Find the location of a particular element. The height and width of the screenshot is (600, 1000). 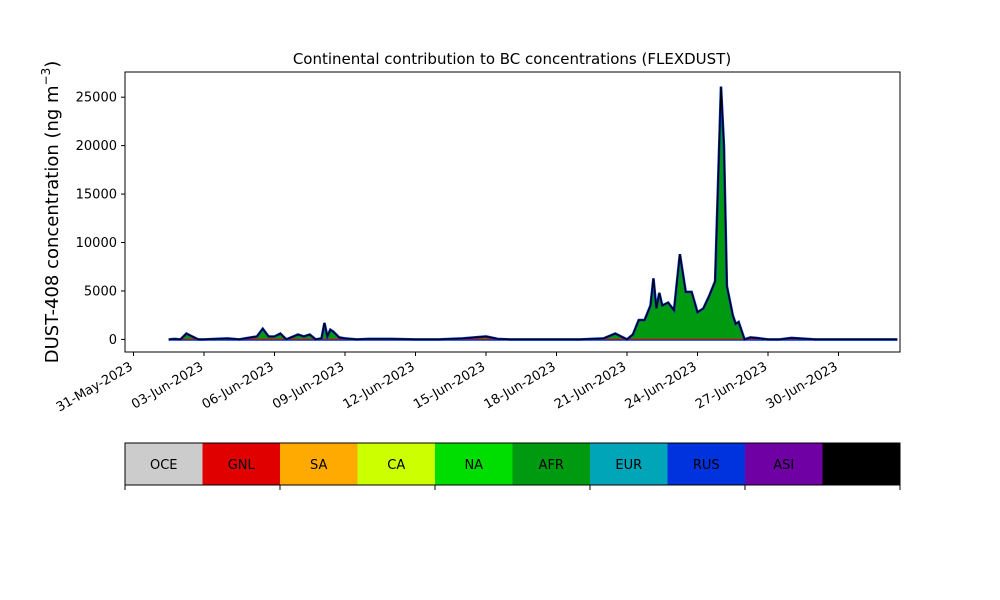

legend-swatch-rus is located at coordinates (706, 464).